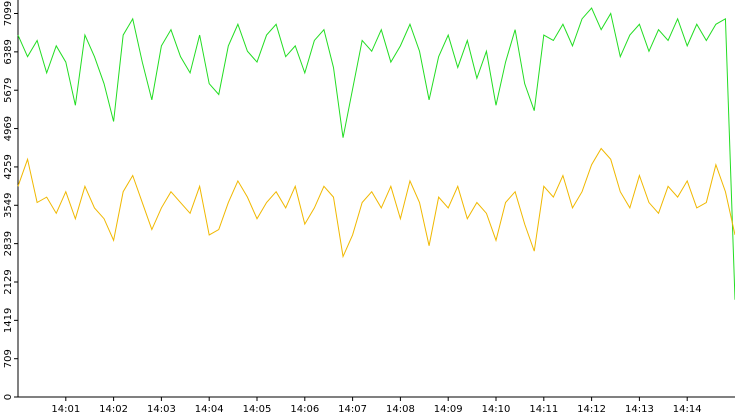 This screenshot has height=415, width=735. Describe the element at coordinates (8, 358) in the screenshot. I see `y-tick-label: 709` at that location.